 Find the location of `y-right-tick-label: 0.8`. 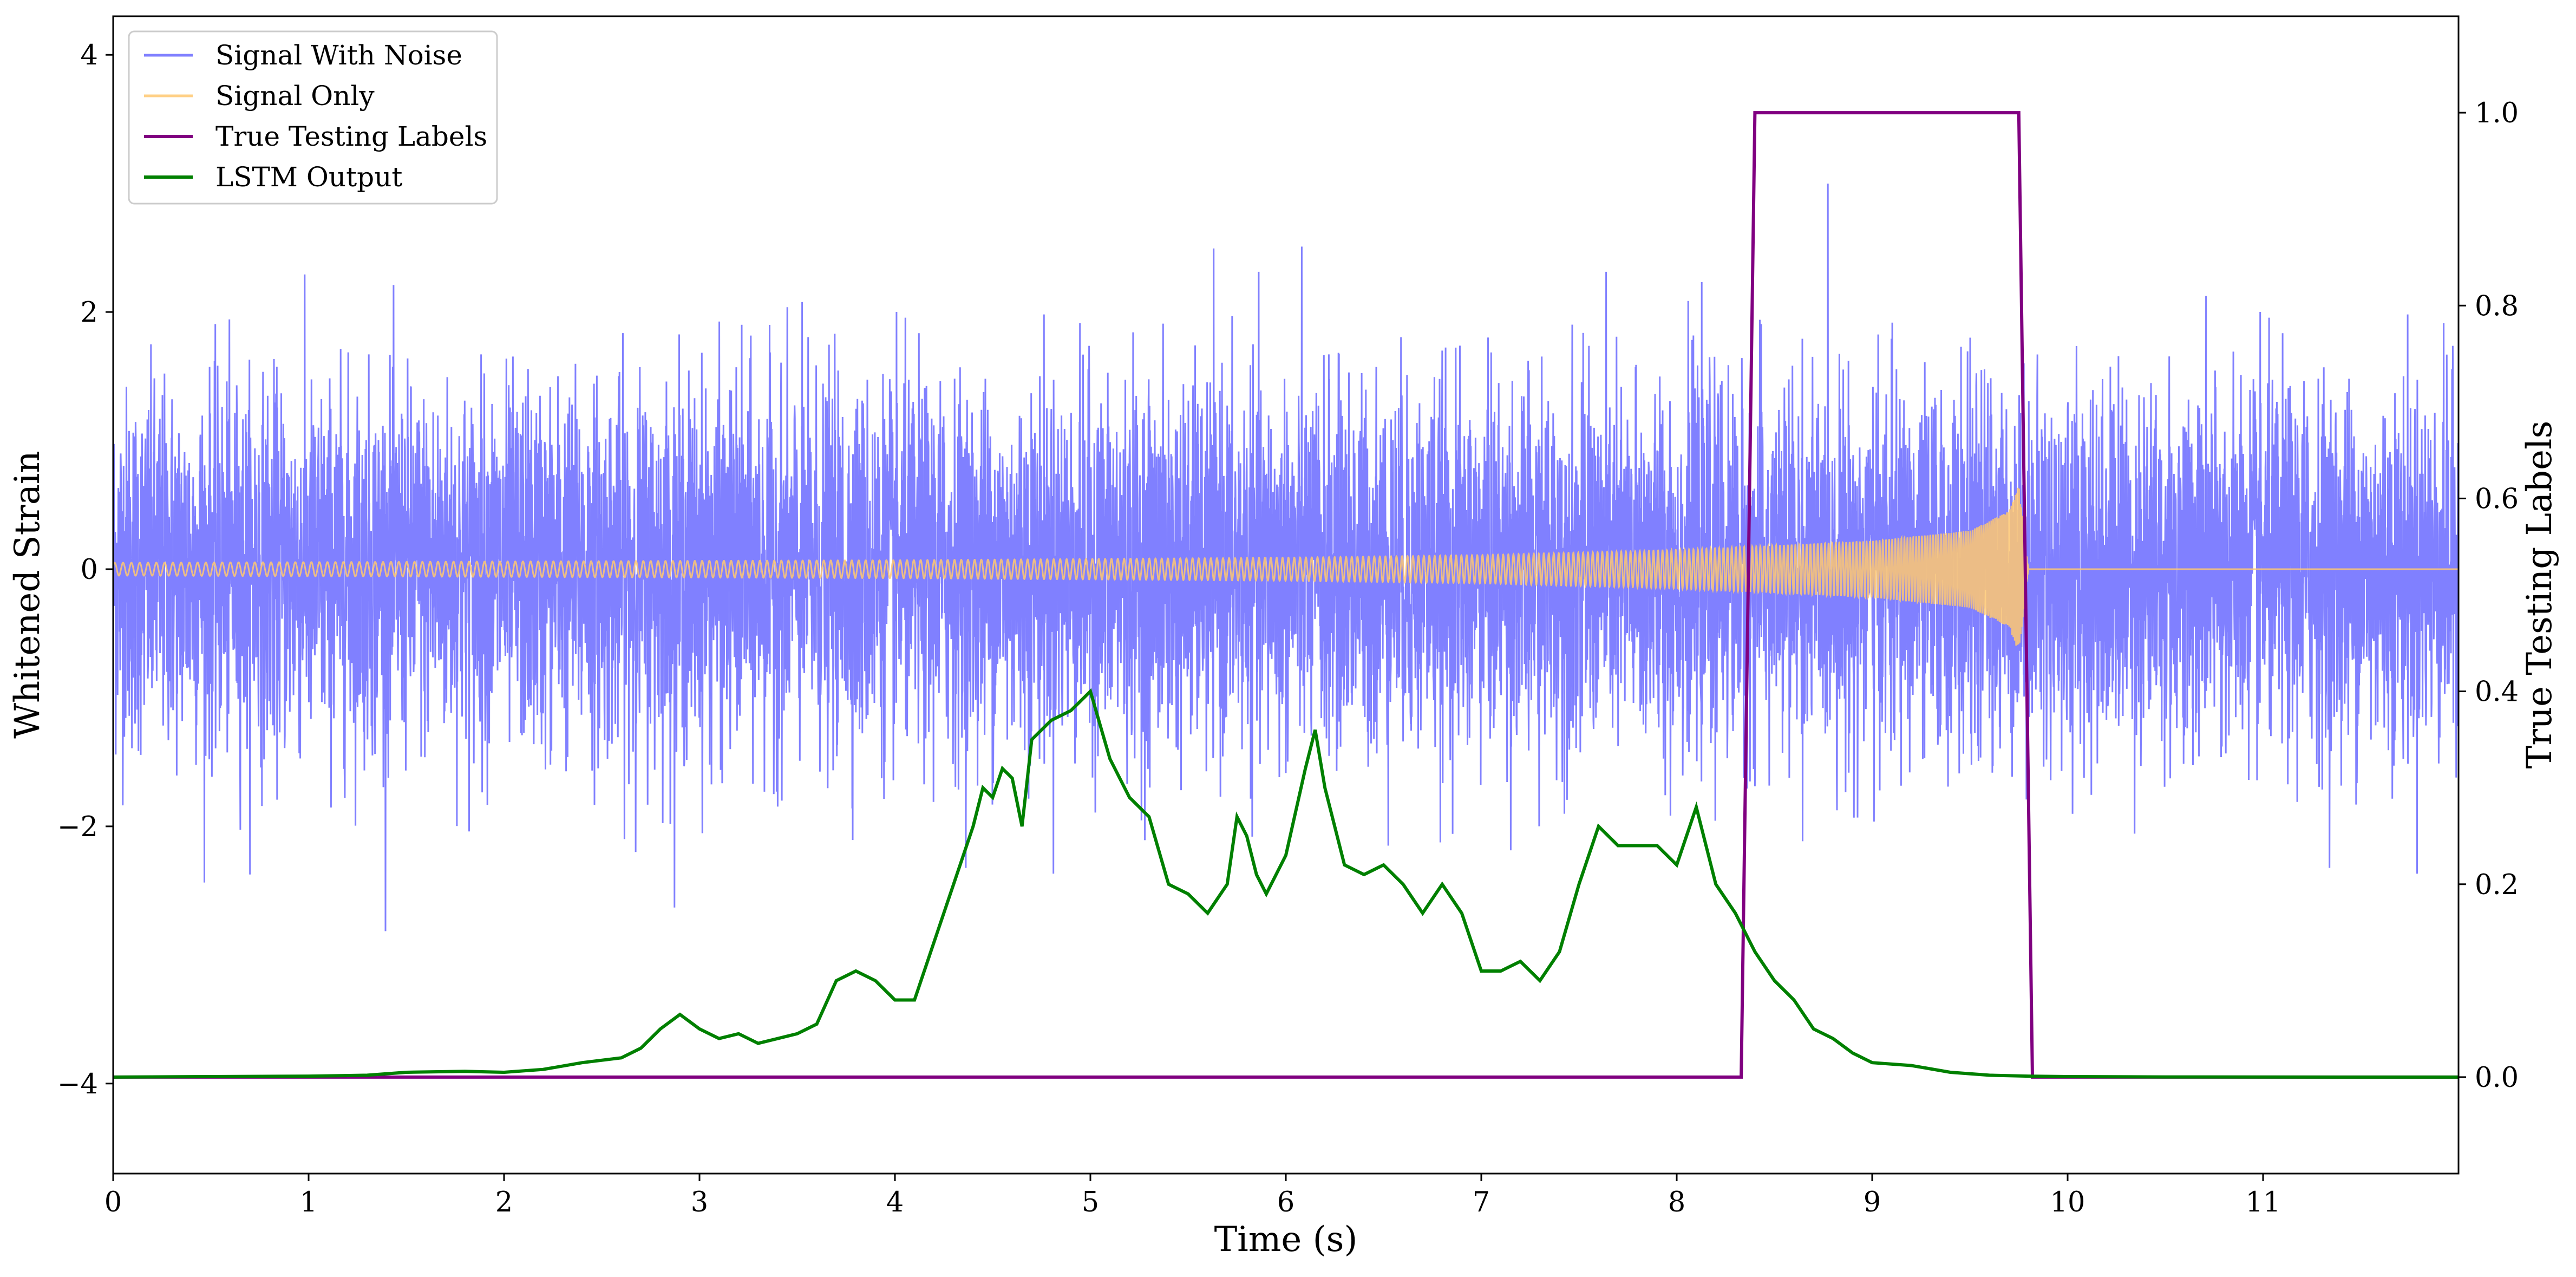

y-right-tick-label: 0.8 is located at coordinates (2497, 306).